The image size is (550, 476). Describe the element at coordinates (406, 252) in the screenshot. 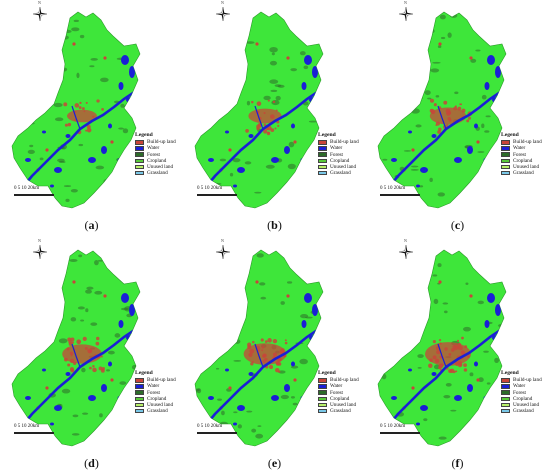

I see `north-arrow-icon` at that location.